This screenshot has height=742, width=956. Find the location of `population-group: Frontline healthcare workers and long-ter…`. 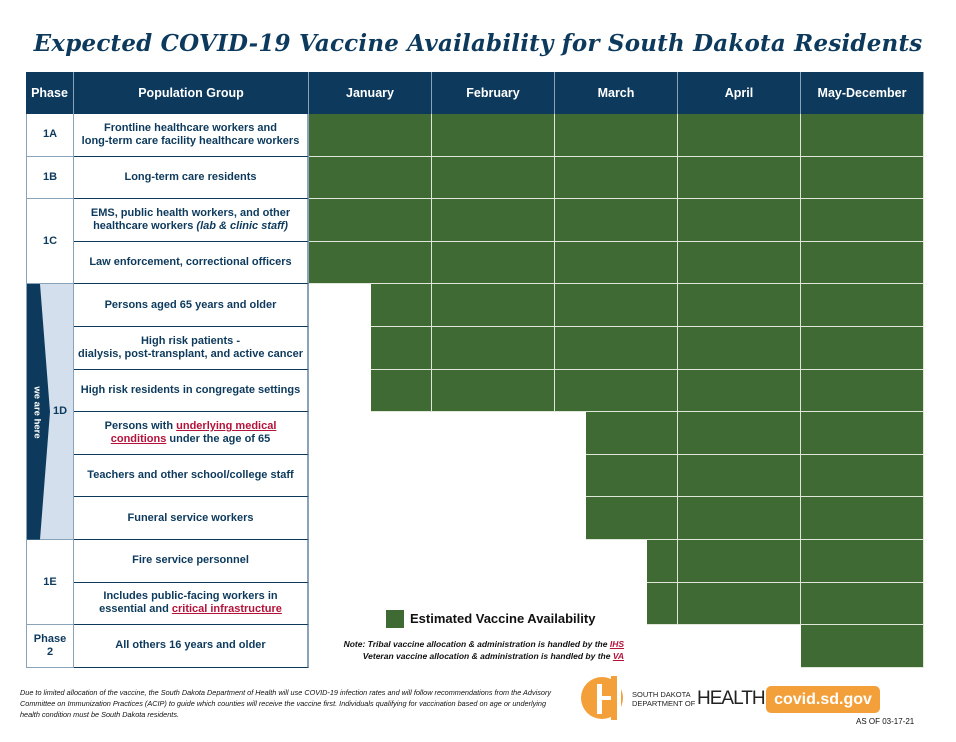

population-group: Frontline healthcare workers and long-ter… is located at coordinates (191, 135).